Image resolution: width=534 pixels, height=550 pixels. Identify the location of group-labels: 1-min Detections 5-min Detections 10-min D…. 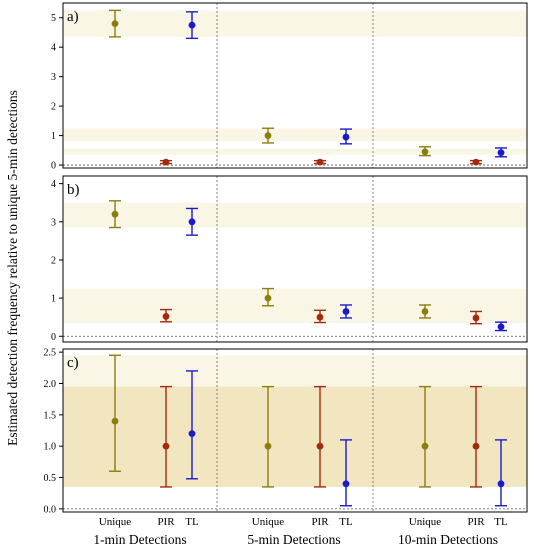
(295, 539).